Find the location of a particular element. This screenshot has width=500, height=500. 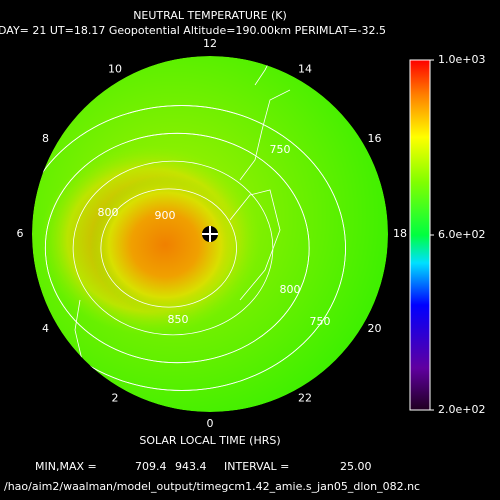

min-value: 709.4 is located at coordinates (151, 466).